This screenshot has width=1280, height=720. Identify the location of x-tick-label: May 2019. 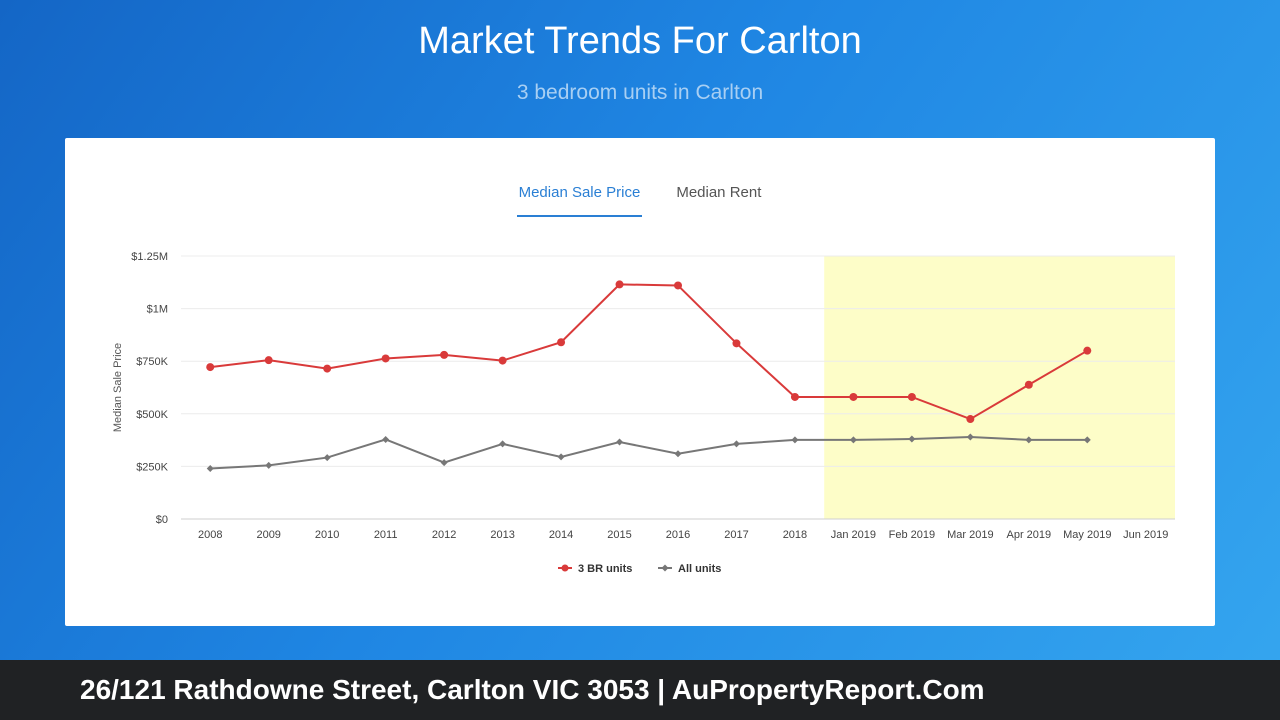
(1087, 535).